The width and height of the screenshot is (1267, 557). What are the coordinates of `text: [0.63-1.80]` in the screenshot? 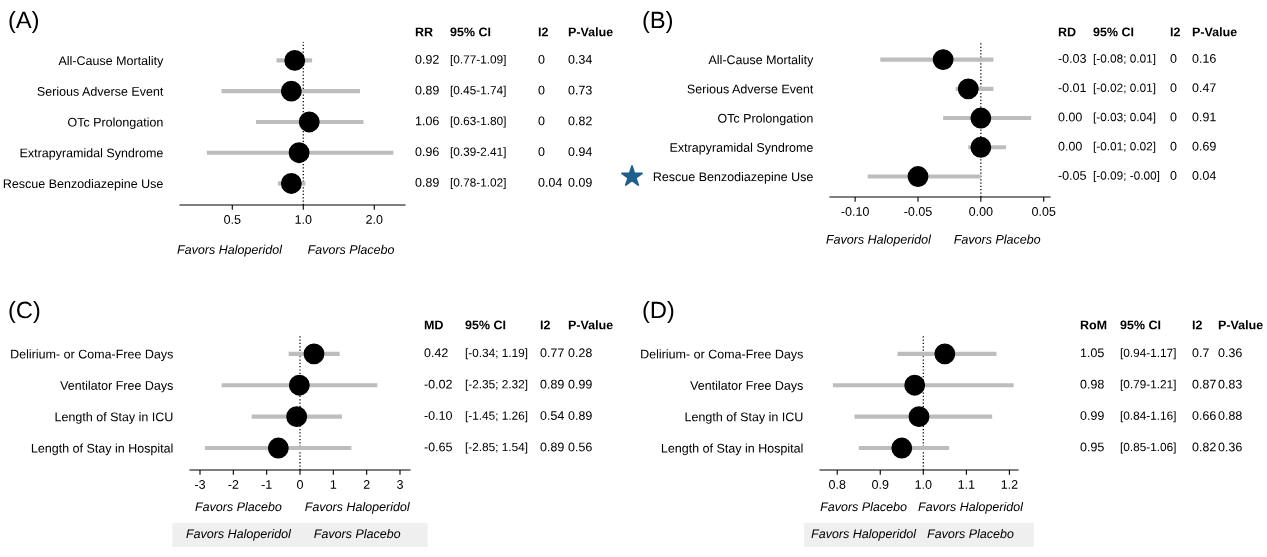 It's located at (478, 122).